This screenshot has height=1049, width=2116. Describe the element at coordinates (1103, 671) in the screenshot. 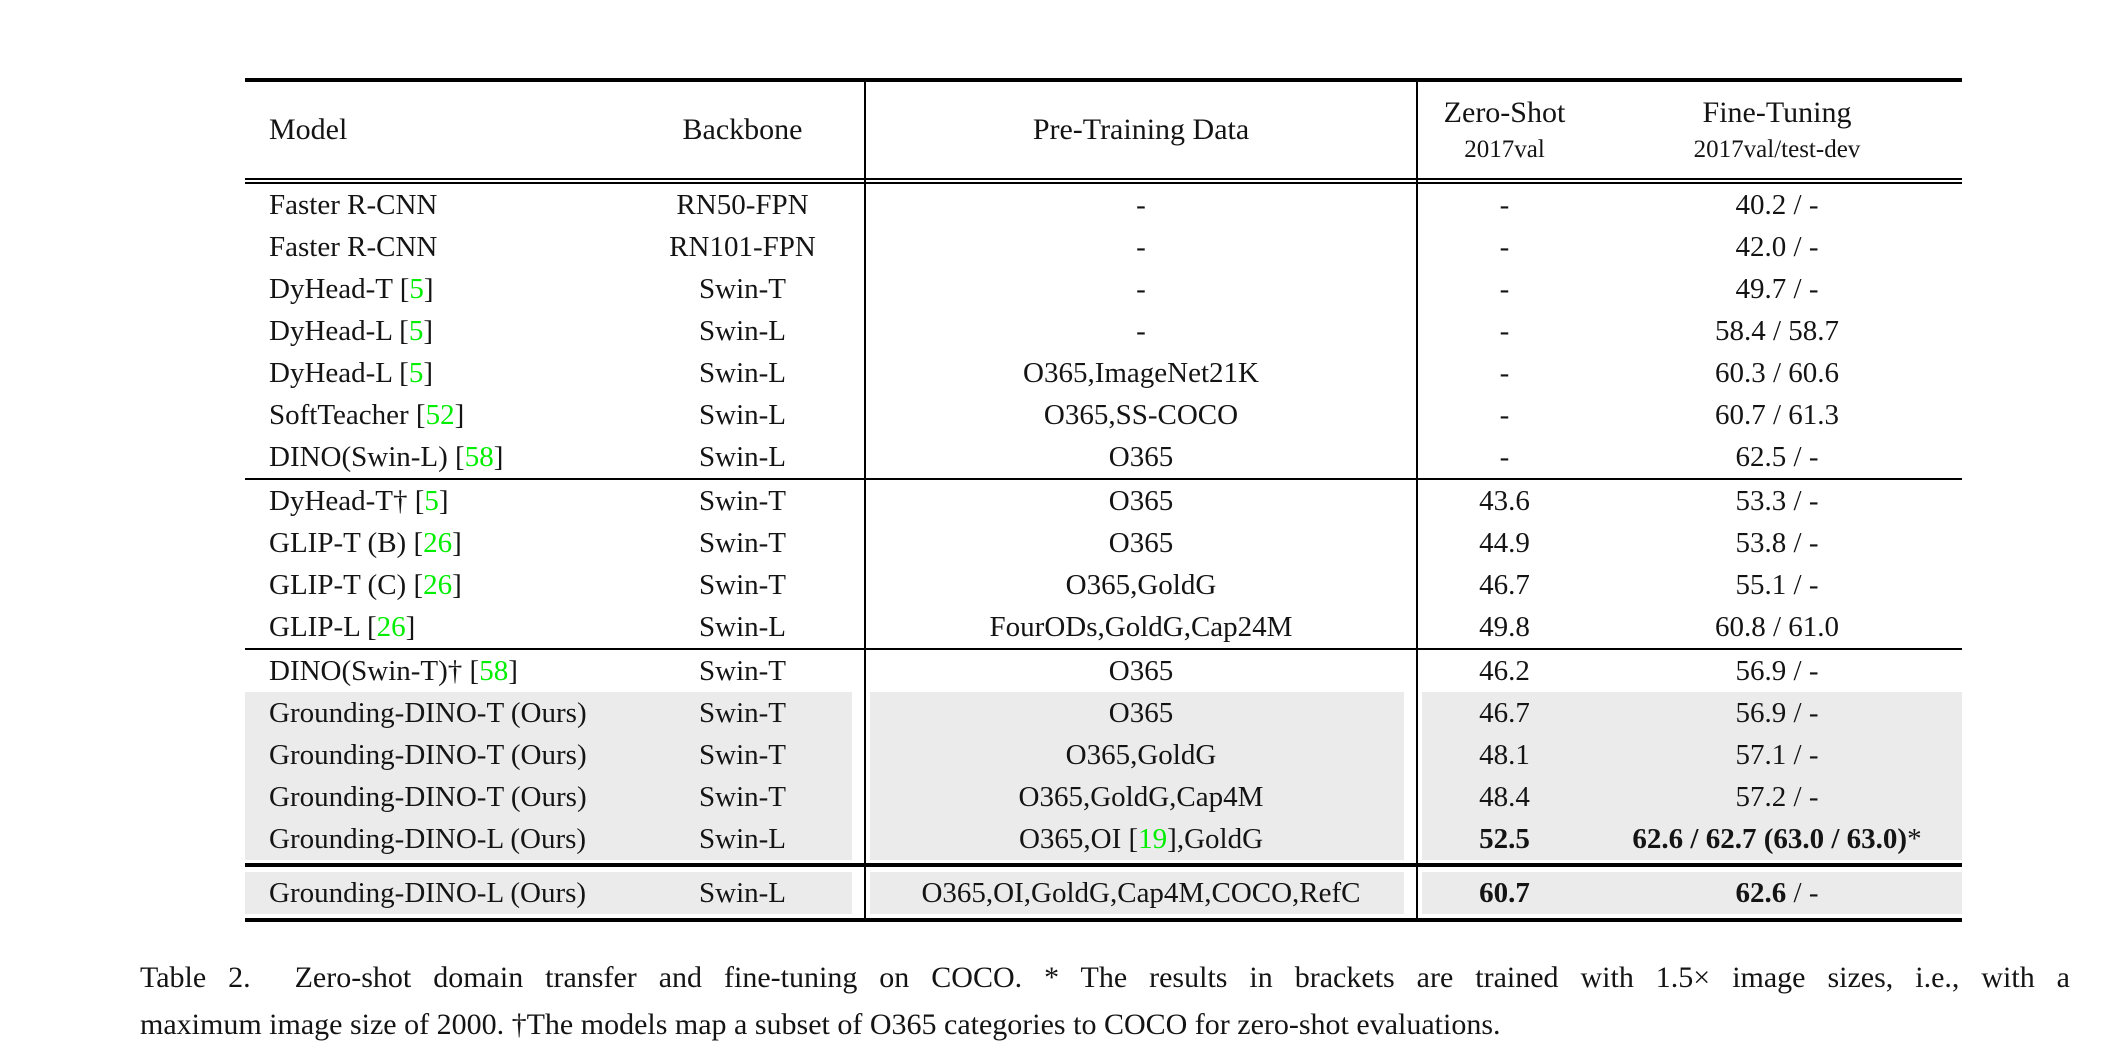

I see `table-row: DINO(Swin-T)† [58] Swin-T O365 46.2 56.9 / -` at that location.